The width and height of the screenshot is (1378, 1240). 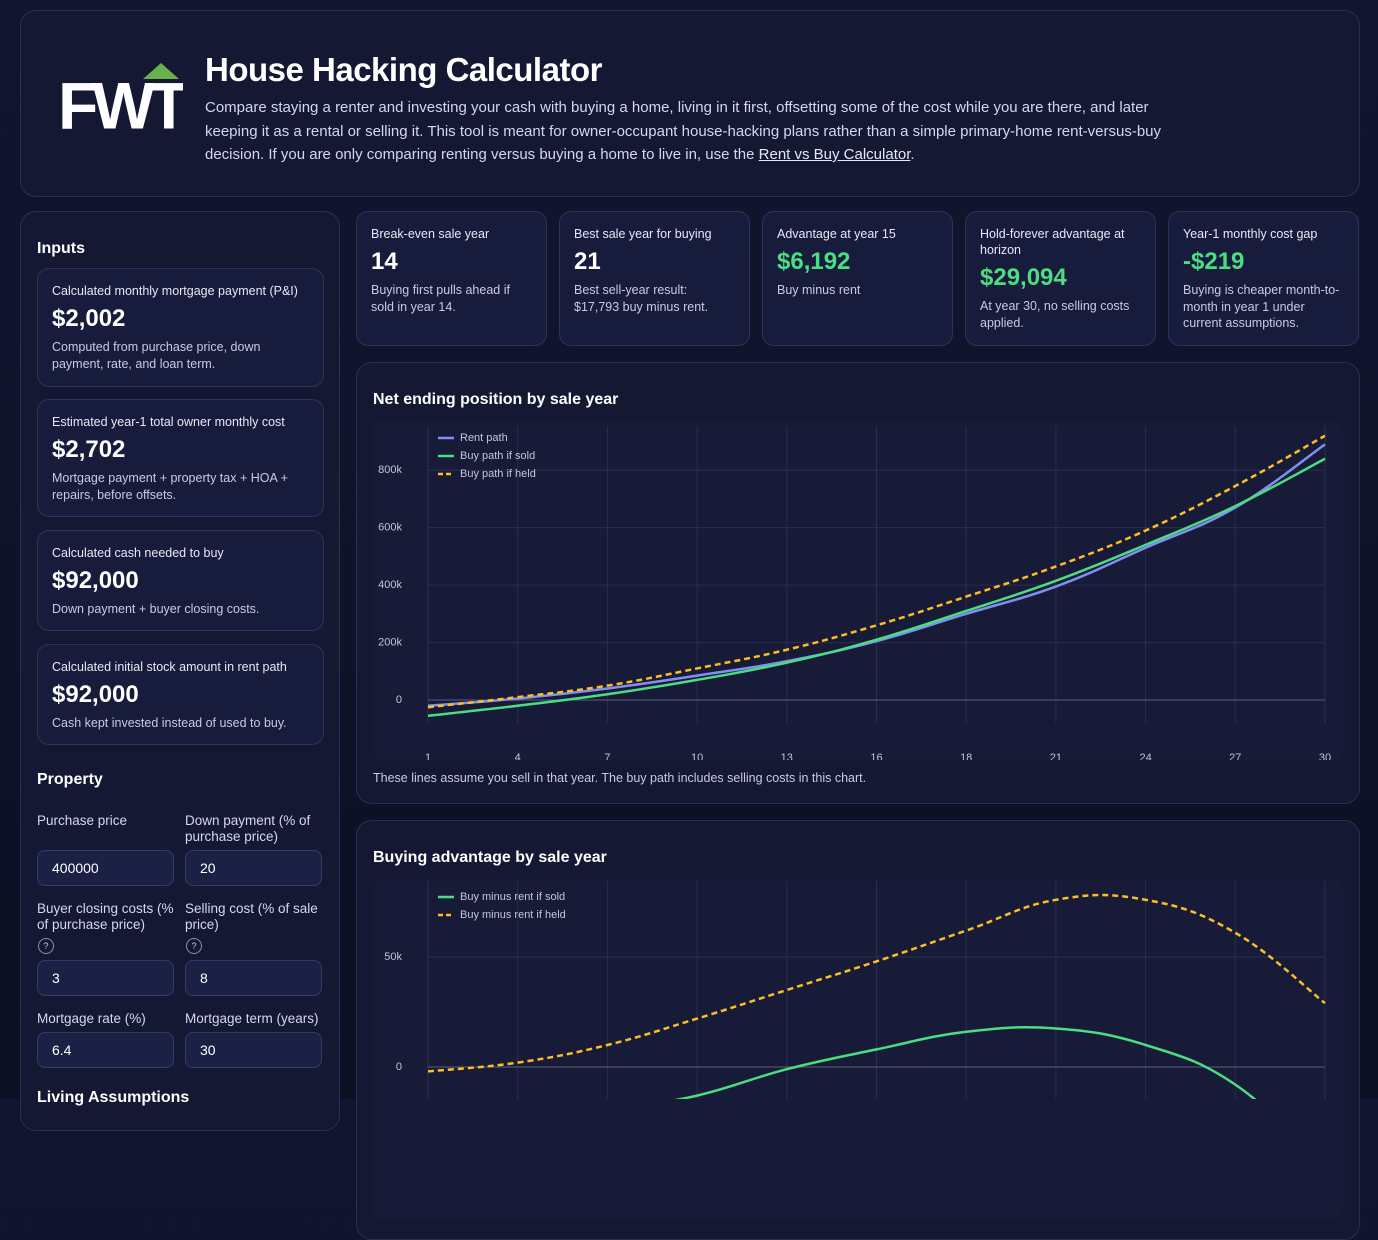 I want to click on field-label: Mortgage term (years), so click(x=252, y=1018).